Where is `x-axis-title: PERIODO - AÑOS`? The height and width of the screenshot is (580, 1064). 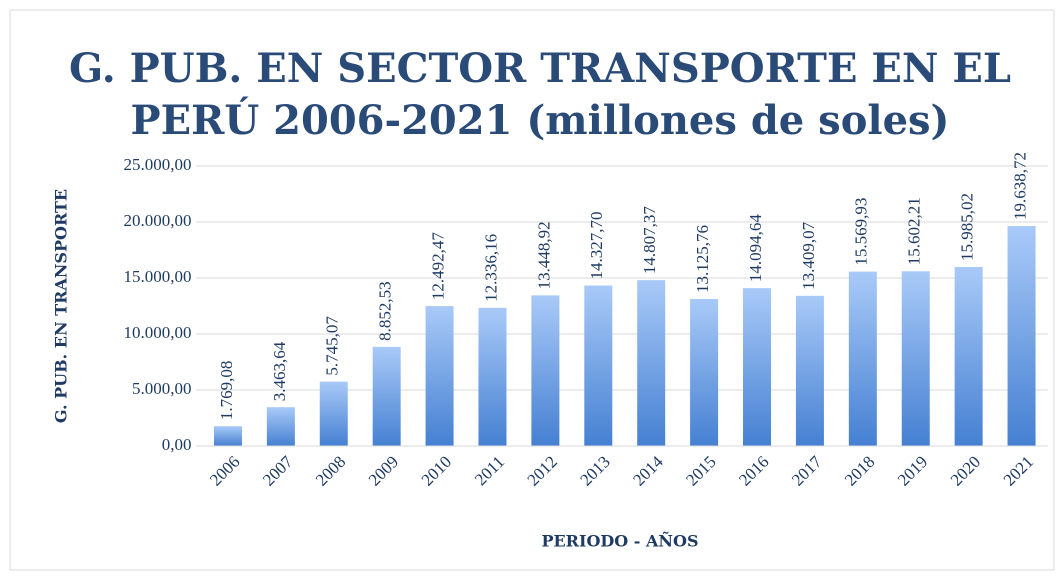
x-axis-title: PERIODO - AÑOS is located at coordinates (619, 540).